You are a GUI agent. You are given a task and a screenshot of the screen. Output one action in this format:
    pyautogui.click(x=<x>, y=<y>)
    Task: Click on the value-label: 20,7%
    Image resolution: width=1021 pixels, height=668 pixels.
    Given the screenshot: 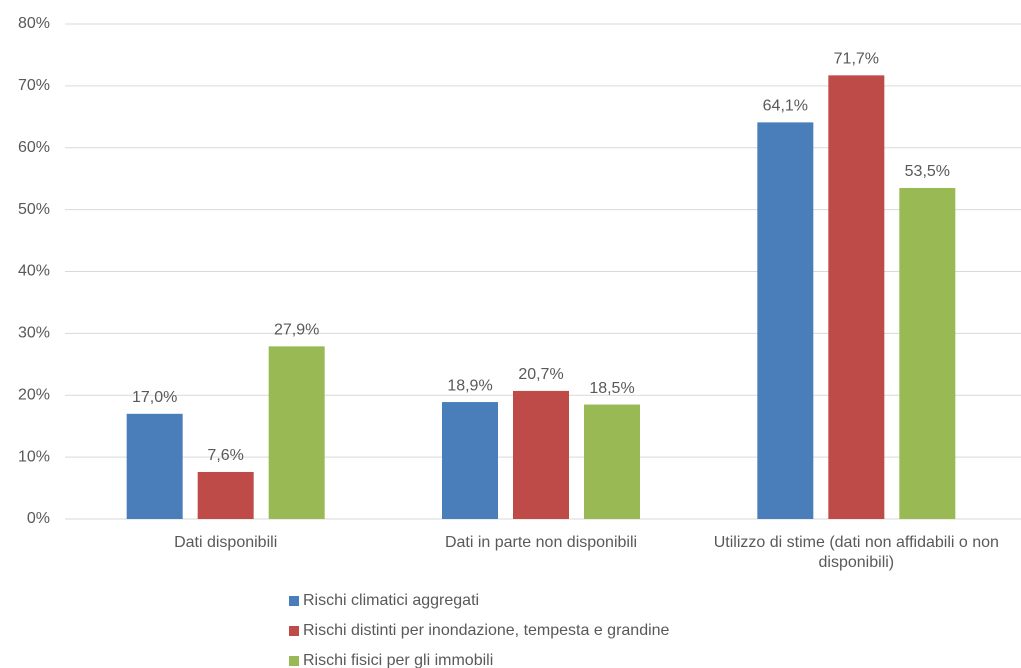 What is the action you would take?
    pyautogui.click(x=540, y=374)
    